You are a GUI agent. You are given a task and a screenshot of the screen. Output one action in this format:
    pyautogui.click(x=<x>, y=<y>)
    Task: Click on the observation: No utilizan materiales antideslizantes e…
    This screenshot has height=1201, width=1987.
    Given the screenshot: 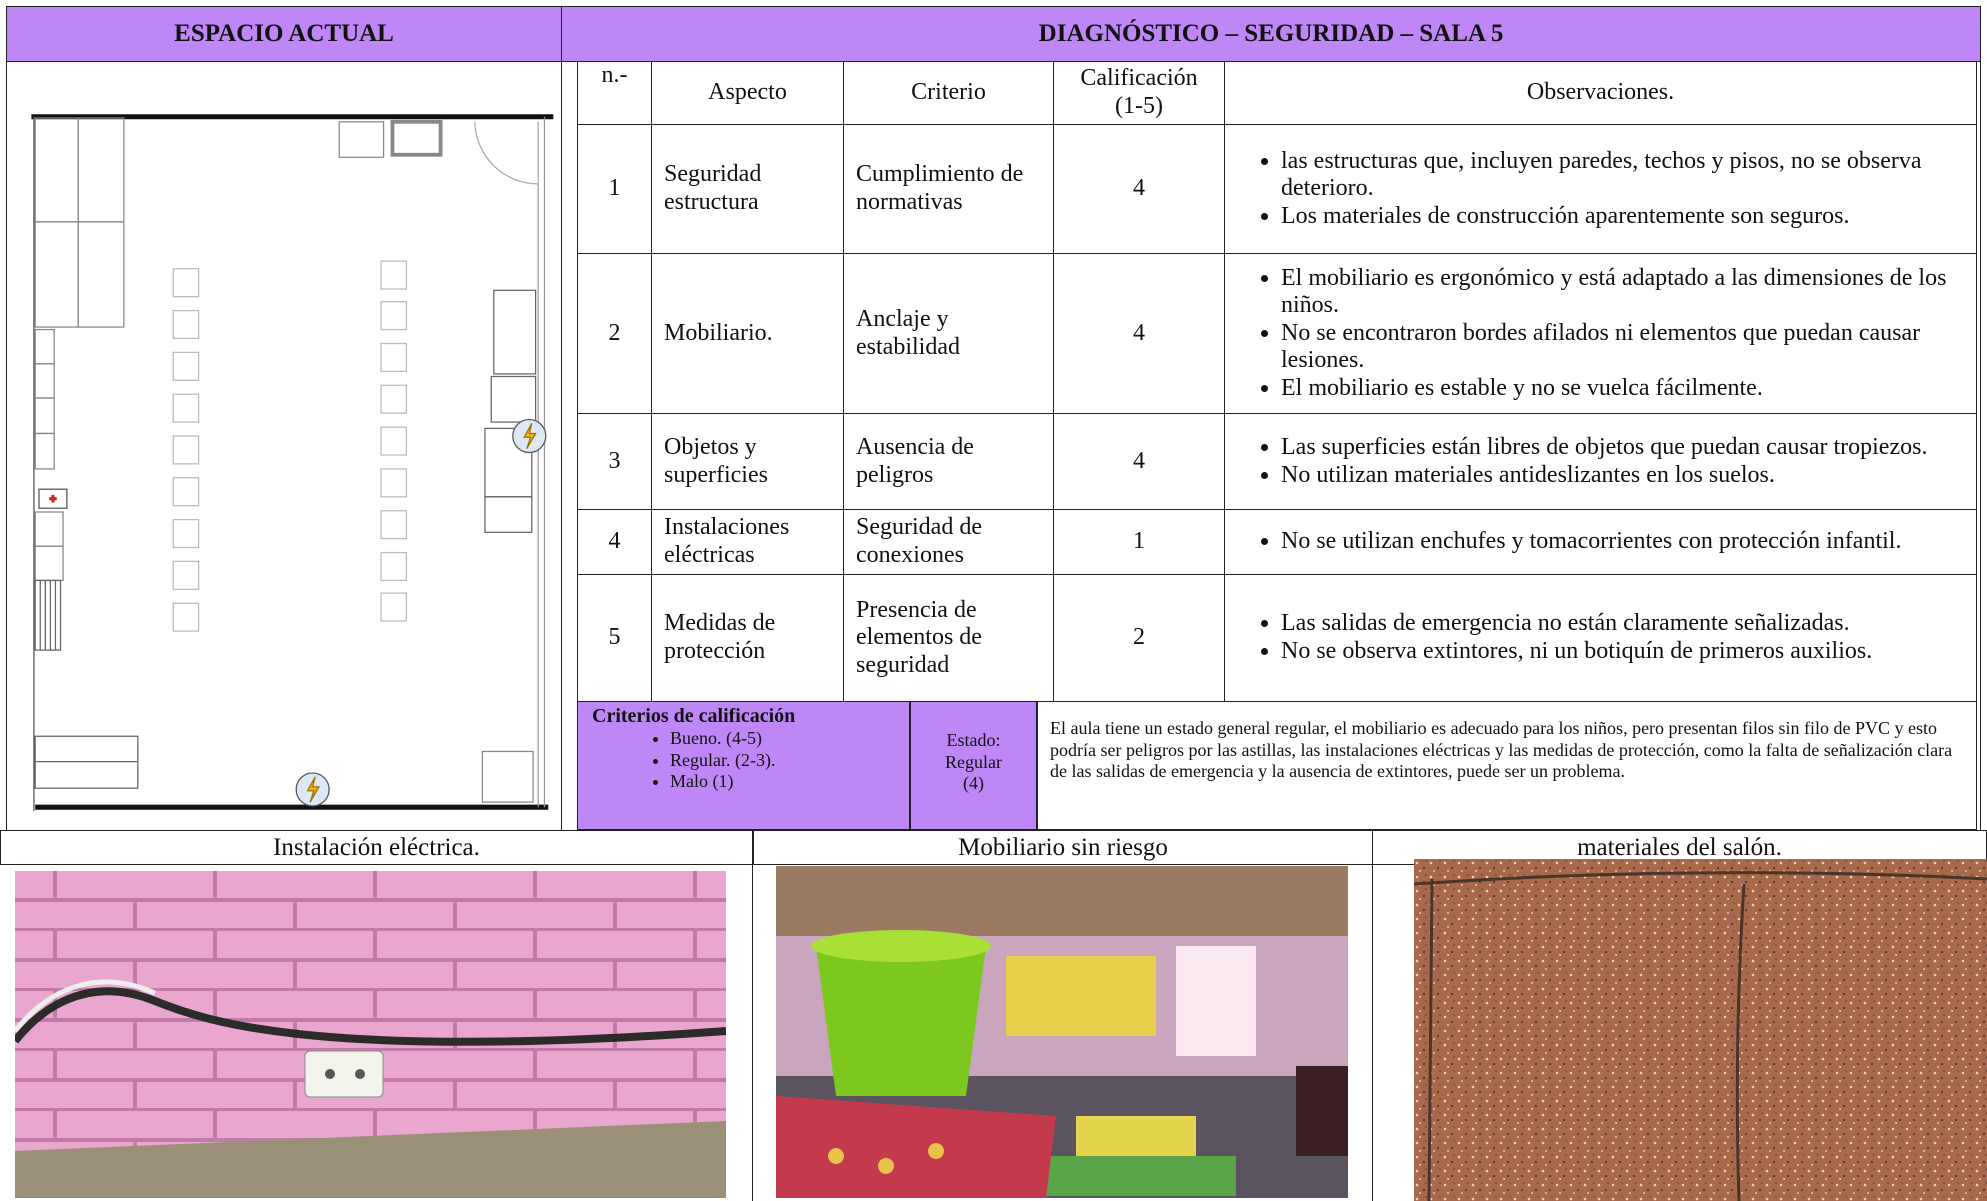 What is the action you would take?
    pyautogui.click(x=1622, y=476)
    